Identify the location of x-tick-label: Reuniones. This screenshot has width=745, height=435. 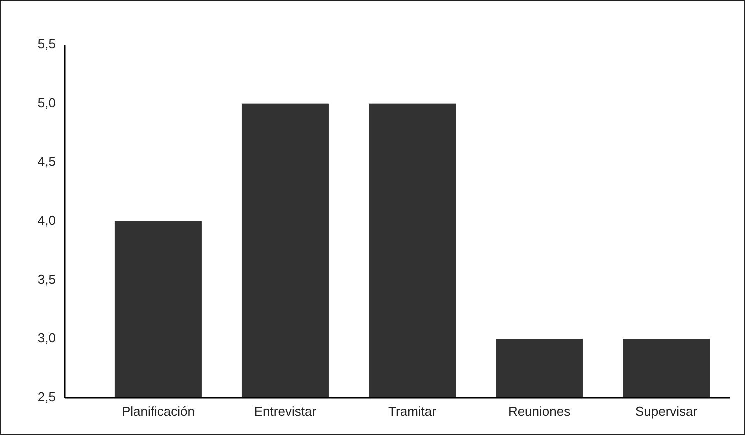
(540, 411).